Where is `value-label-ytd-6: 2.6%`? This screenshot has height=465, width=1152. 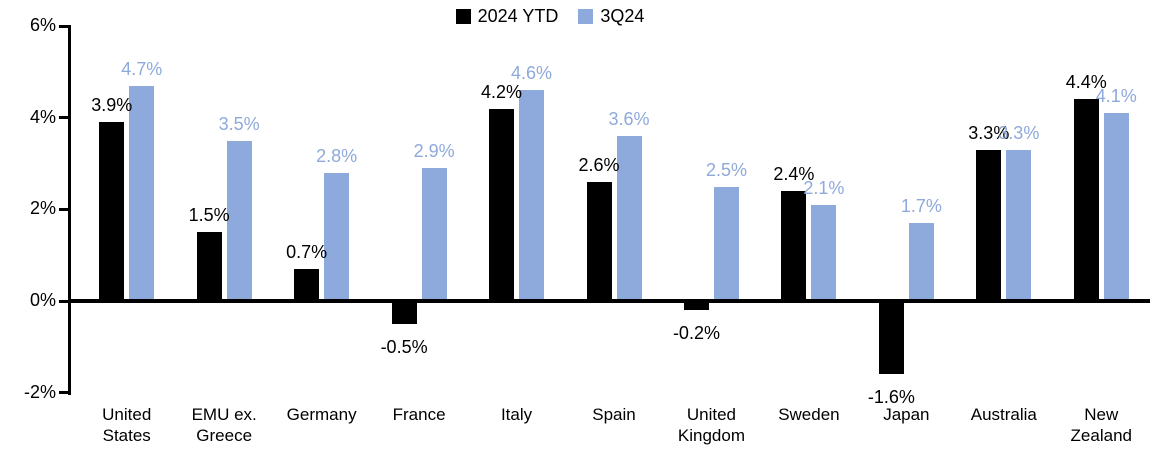 value-label-ytd-6: 2.6% is located at coordinates (599, 164).